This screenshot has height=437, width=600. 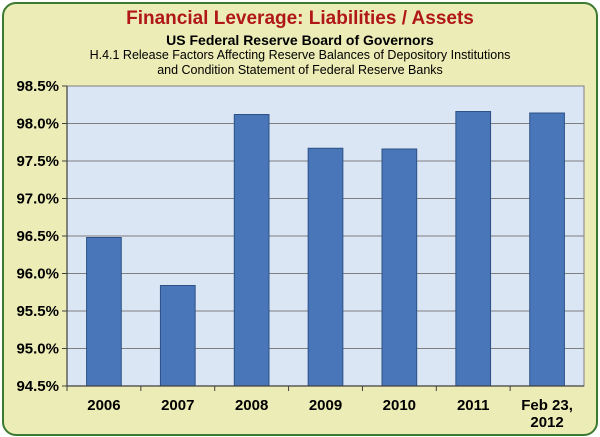 I want to click on x-tick-label: Feb 23,, so click(x=547, y=405).